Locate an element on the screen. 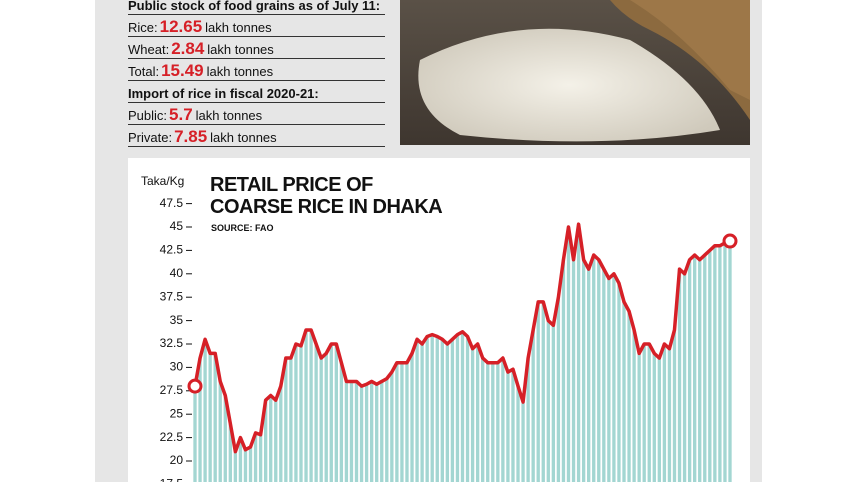 This screenshot has height=482, width=857. y-tick-label: 20 is located at coordinates (177, 460).